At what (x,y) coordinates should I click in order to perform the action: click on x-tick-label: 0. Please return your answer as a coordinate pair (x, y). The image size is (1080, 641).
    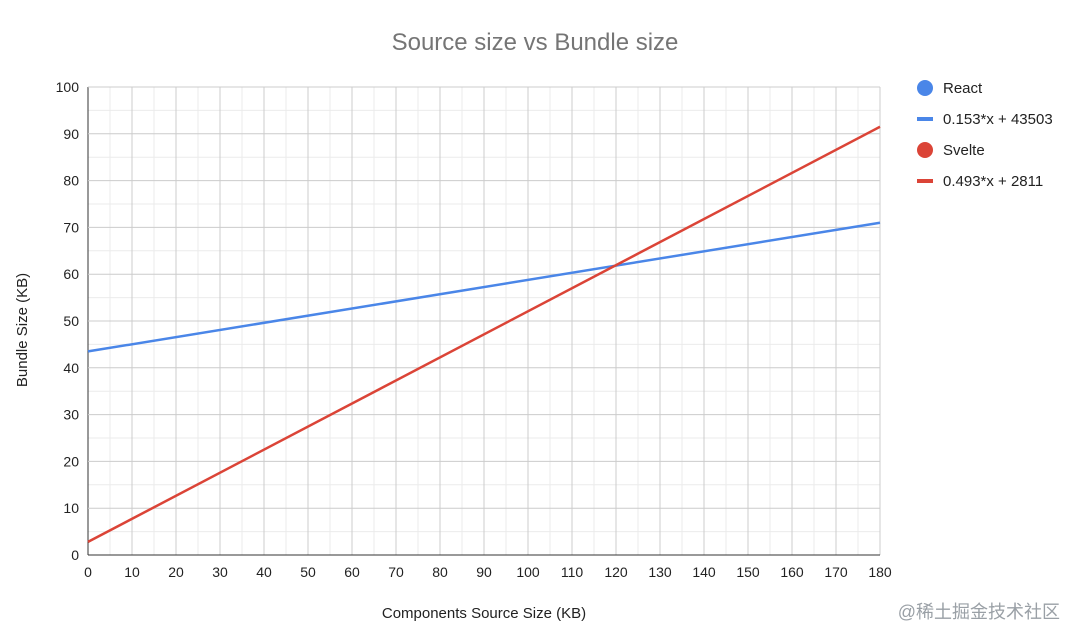
    Looking at the image, I should click on (88, 572).